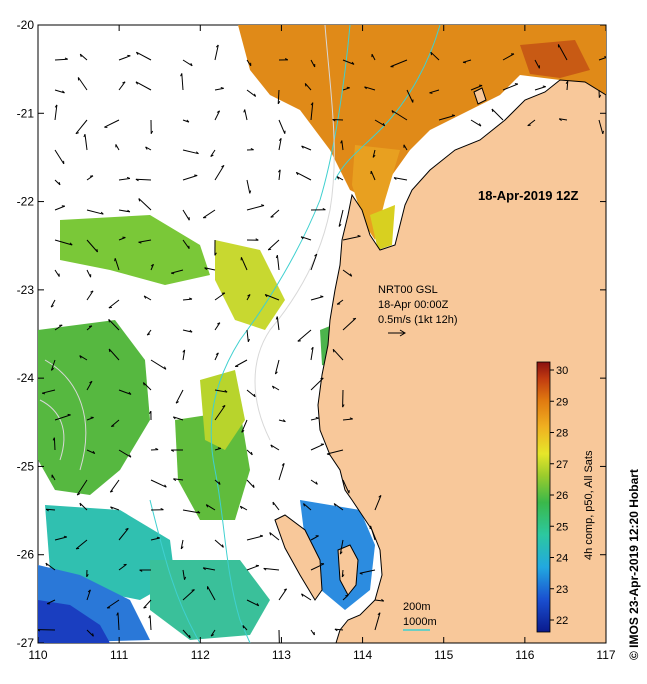  Describe the element at coordinates (528, 195) in the screenshot. I see `map-title: 18-Apr-2019 12Z` at that location.